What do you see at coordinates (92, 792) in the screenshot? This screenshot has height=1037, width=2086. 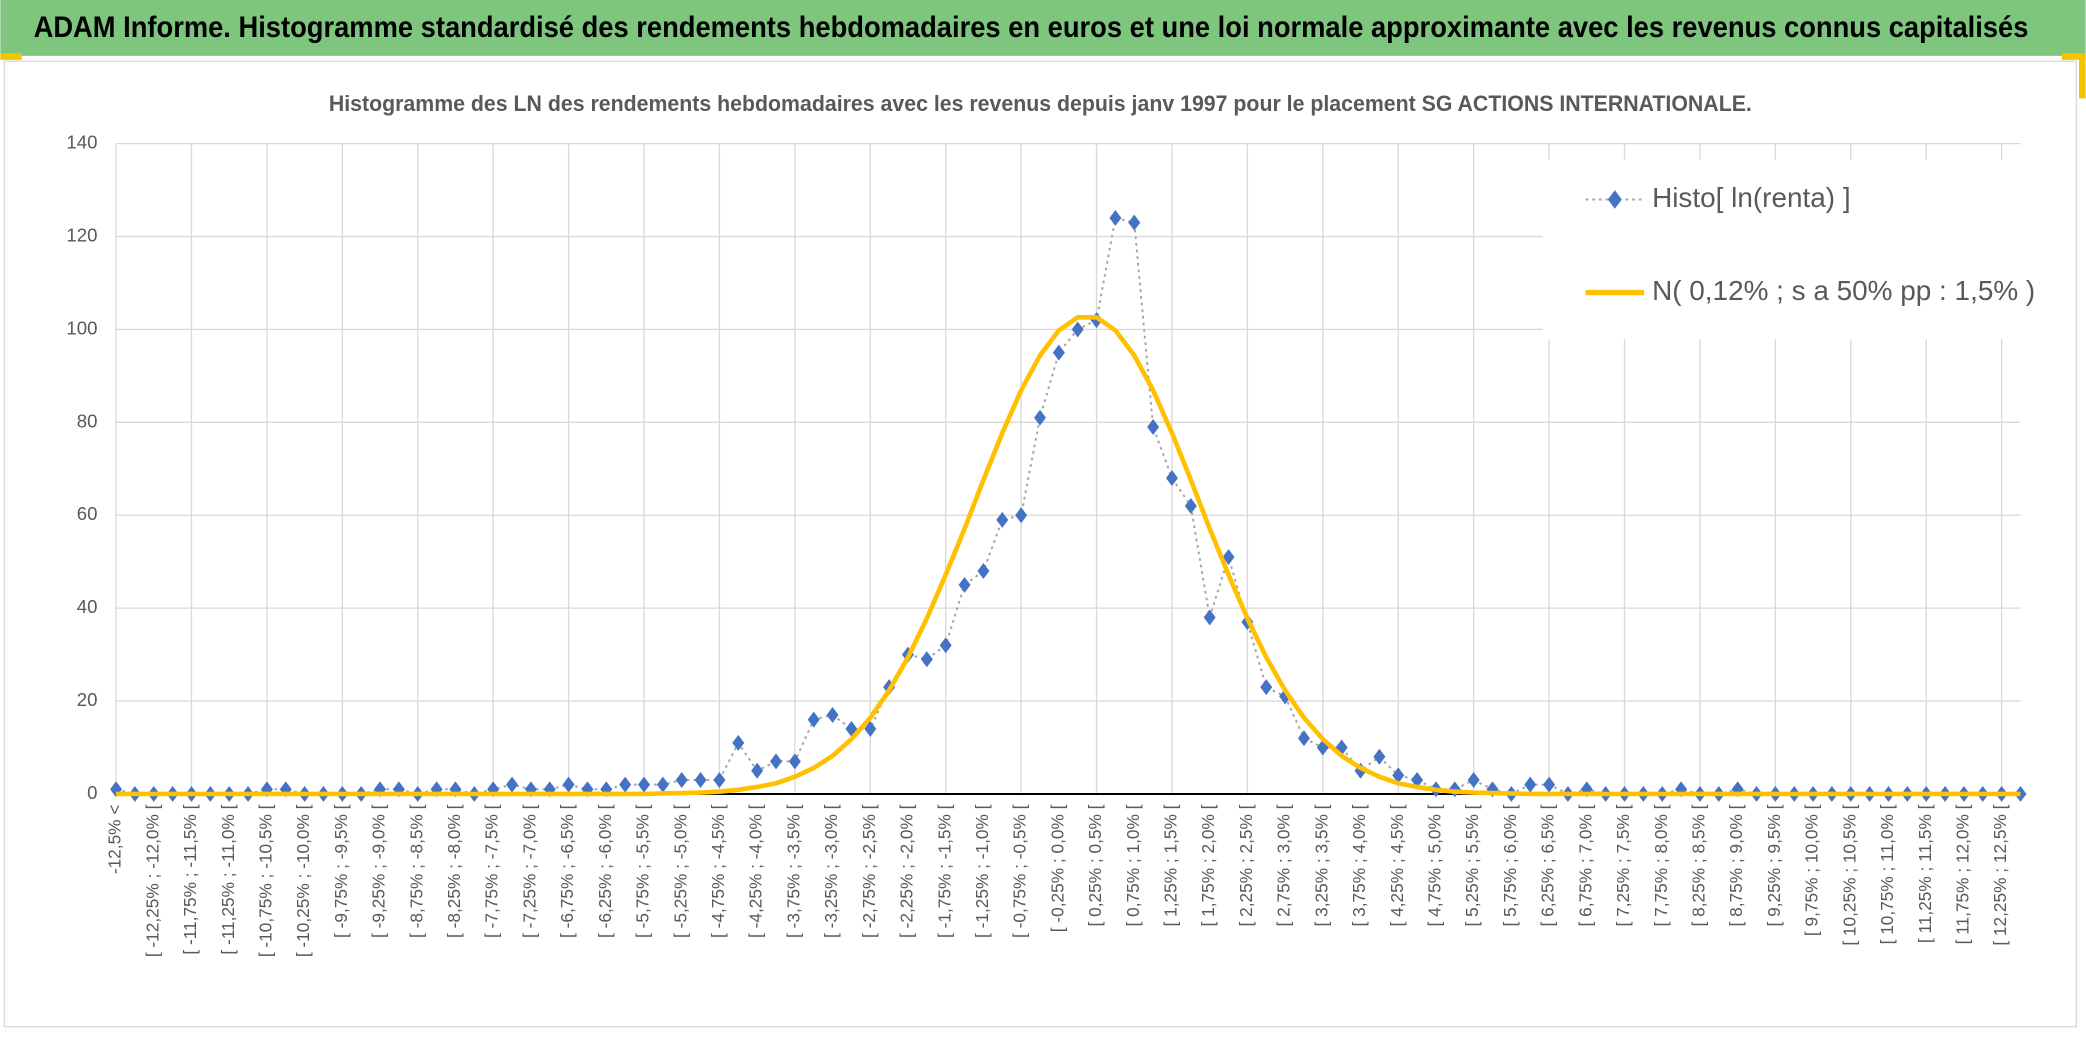 I see `y-tick-label: 0` at bounding box center [92, 792].